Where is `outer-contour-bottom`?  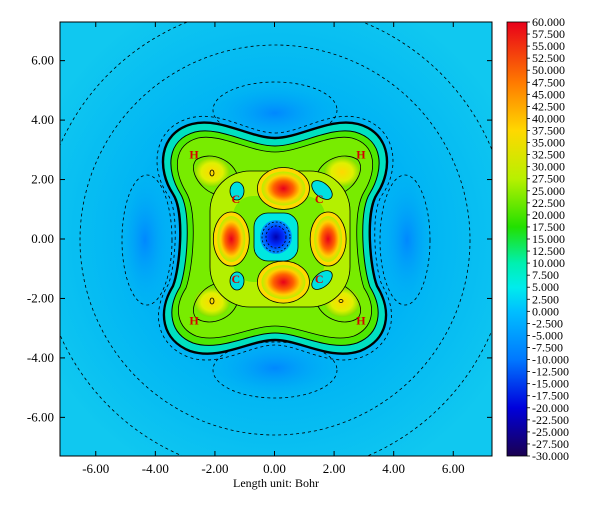
outer-contour-bottom is located at coordinates (275, 370).